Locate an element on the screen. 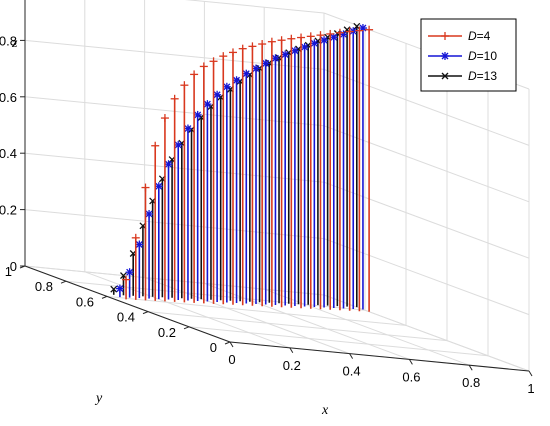 The height and width of the screenshot is (426, 550). z-tick-label: 0.6 is located at coordinates (8, 97).